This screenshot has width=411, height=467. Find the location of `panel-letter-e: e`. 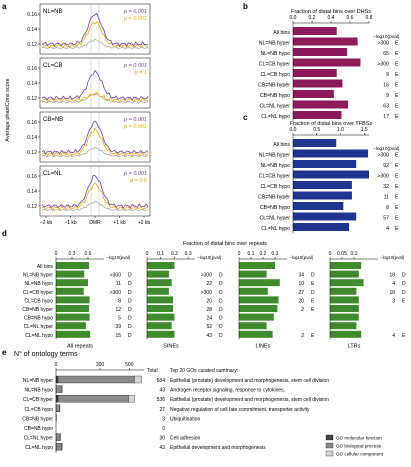

panel-letter-e: e is located at coordinates (4, 352).